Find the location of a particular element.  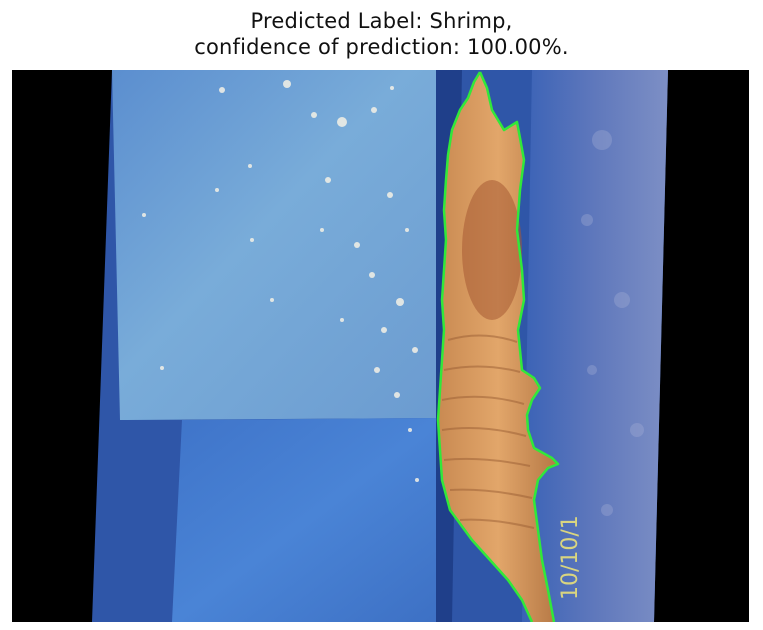

lower-board is located at coordinates (307, 520).